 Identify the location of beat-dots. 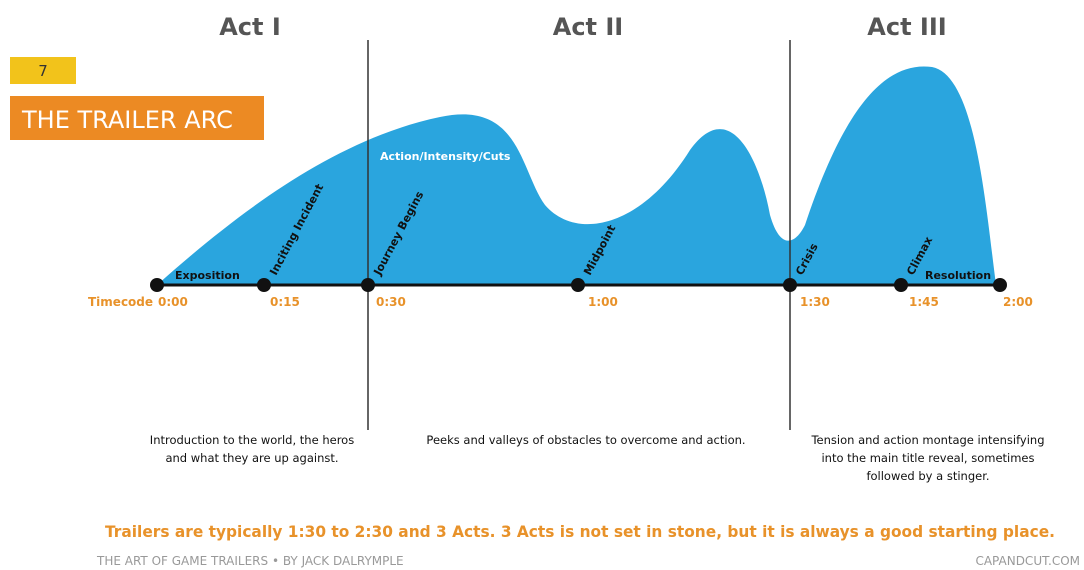
(578, 285).